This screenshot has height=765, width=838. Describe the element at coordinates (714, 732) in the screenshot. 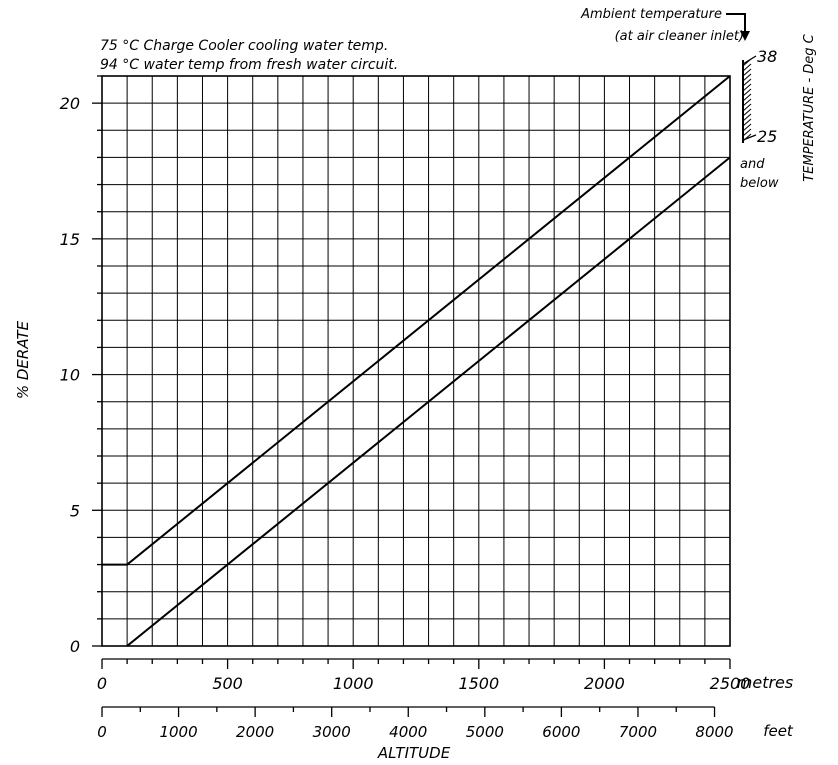

I see `feet-tick-label: 8000` at that location.